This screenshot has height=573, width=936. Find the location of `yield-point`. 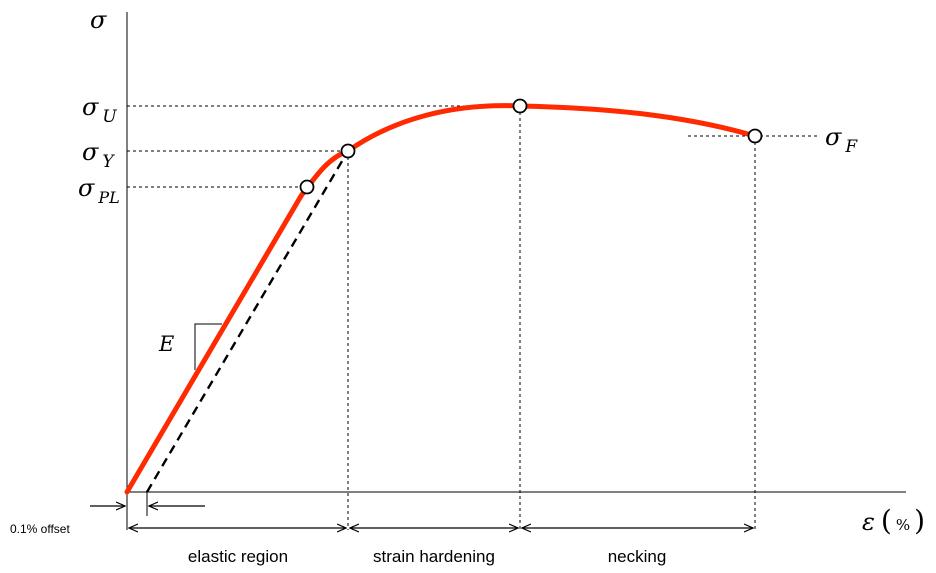

yield-point is located at coordinates (348, 151).